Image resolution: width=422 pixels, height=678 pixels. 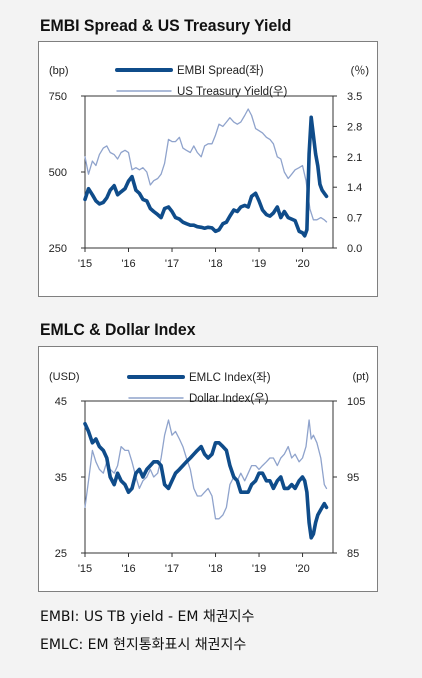 I want to click on right-axis-unit: (％), so click(x=360, y=71).